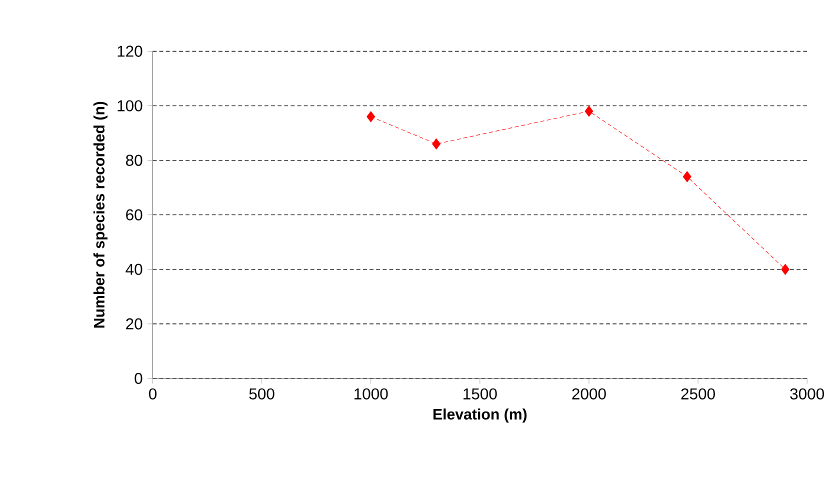 This screenshot has height=487, width=829. I want to click on y-tick-label: 100, so click(130, 106).